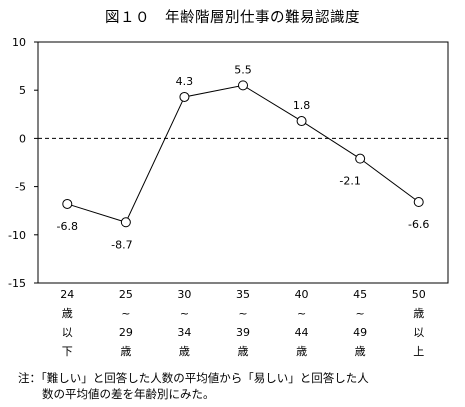  Describe the element at coordinates (184, 332) in the screenshot. I see `x-tick-label: 34` at that location.